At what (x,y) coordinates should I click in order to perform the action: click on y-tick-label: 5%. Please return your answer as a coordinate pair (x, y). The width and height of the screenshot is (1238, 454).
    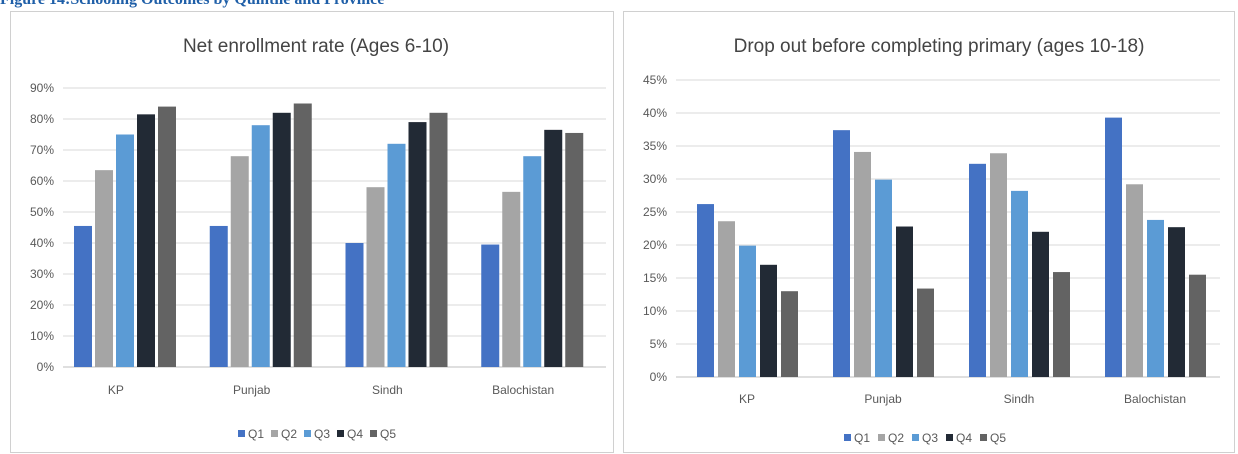
    Looking at the image, I should click on (659, 344).